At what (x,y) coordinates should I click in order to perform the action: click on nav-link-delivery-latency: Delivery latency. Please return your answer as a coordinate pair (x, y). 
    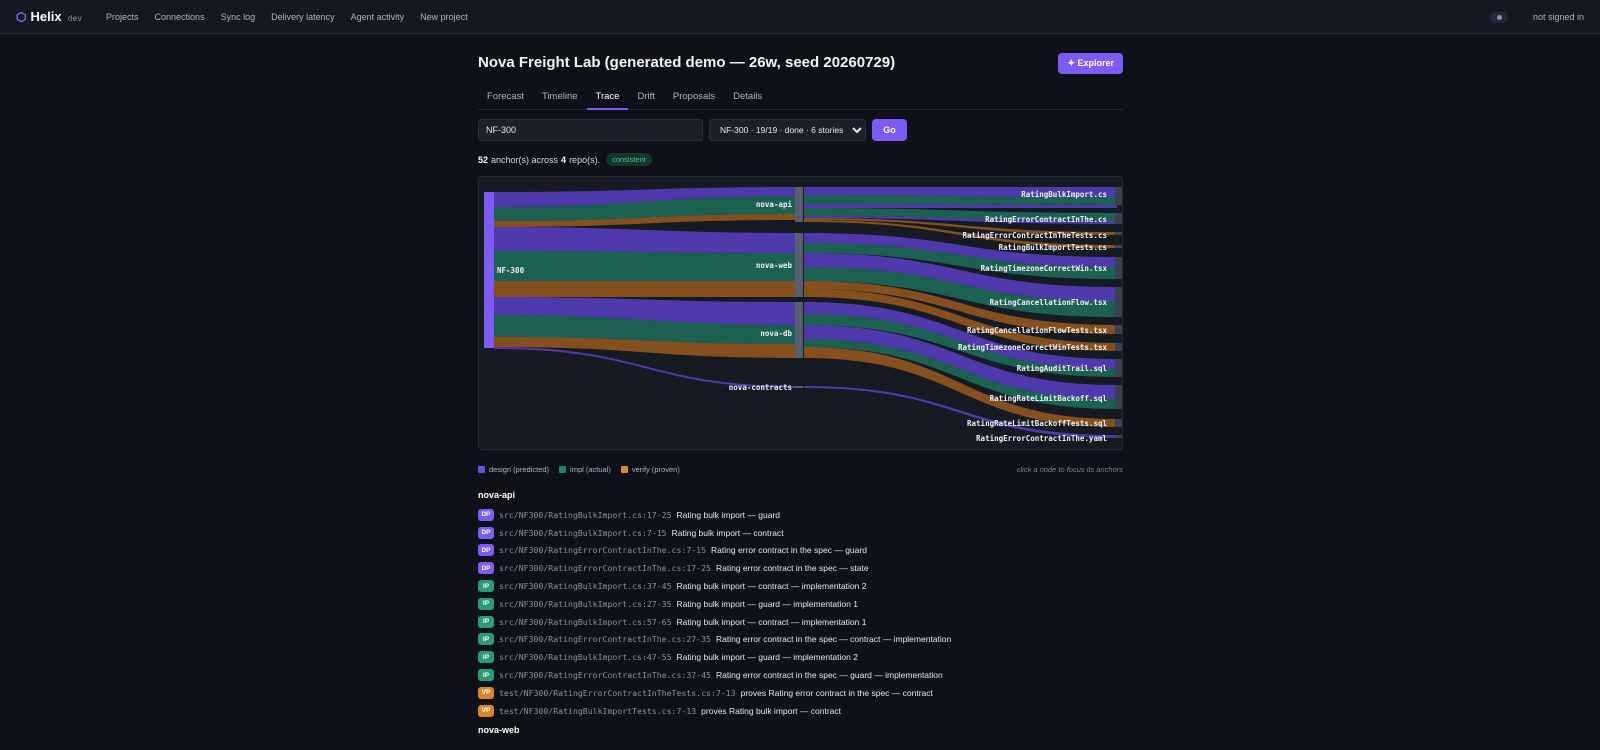
    Looking at the image, I should click on (303, 16).